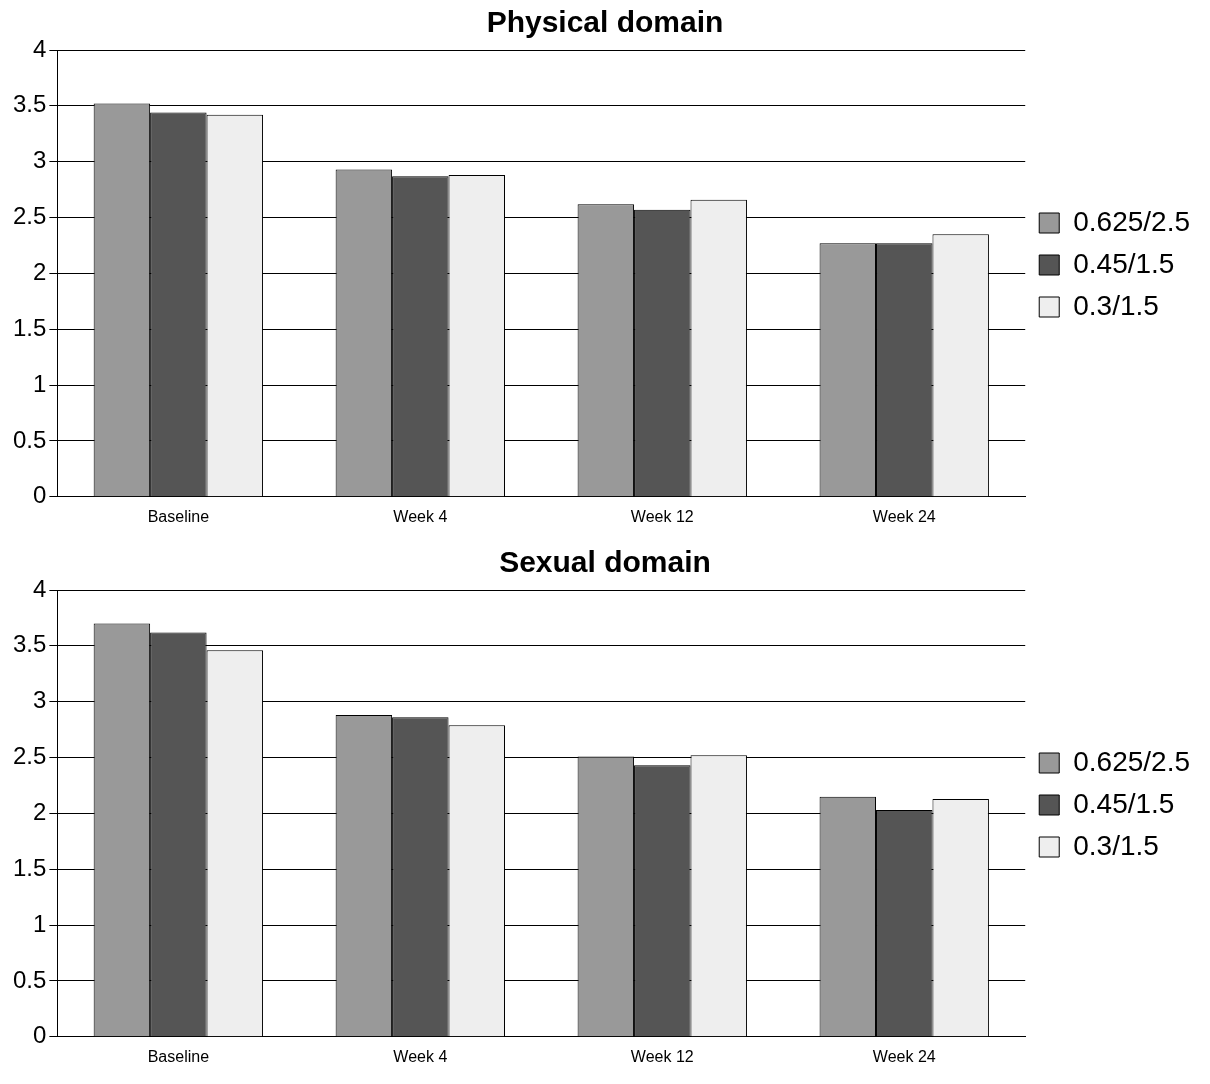 The image size is (1210, 1084). What do you see at coordinates (605, 22) in the screenshot?
I see `chart-title: Physical domain` at bounding box center [605, 22].